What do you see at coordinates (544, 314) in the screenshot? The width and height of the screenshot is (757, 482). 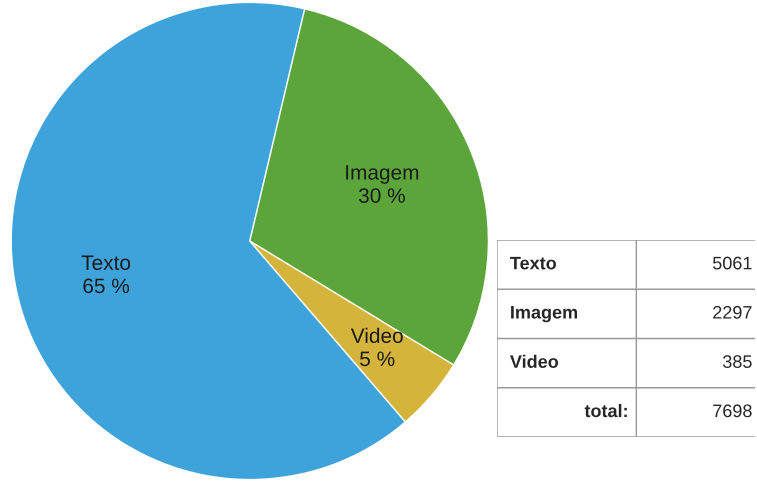 I see `category-label: Imagem` at bounding box center [544, 314].